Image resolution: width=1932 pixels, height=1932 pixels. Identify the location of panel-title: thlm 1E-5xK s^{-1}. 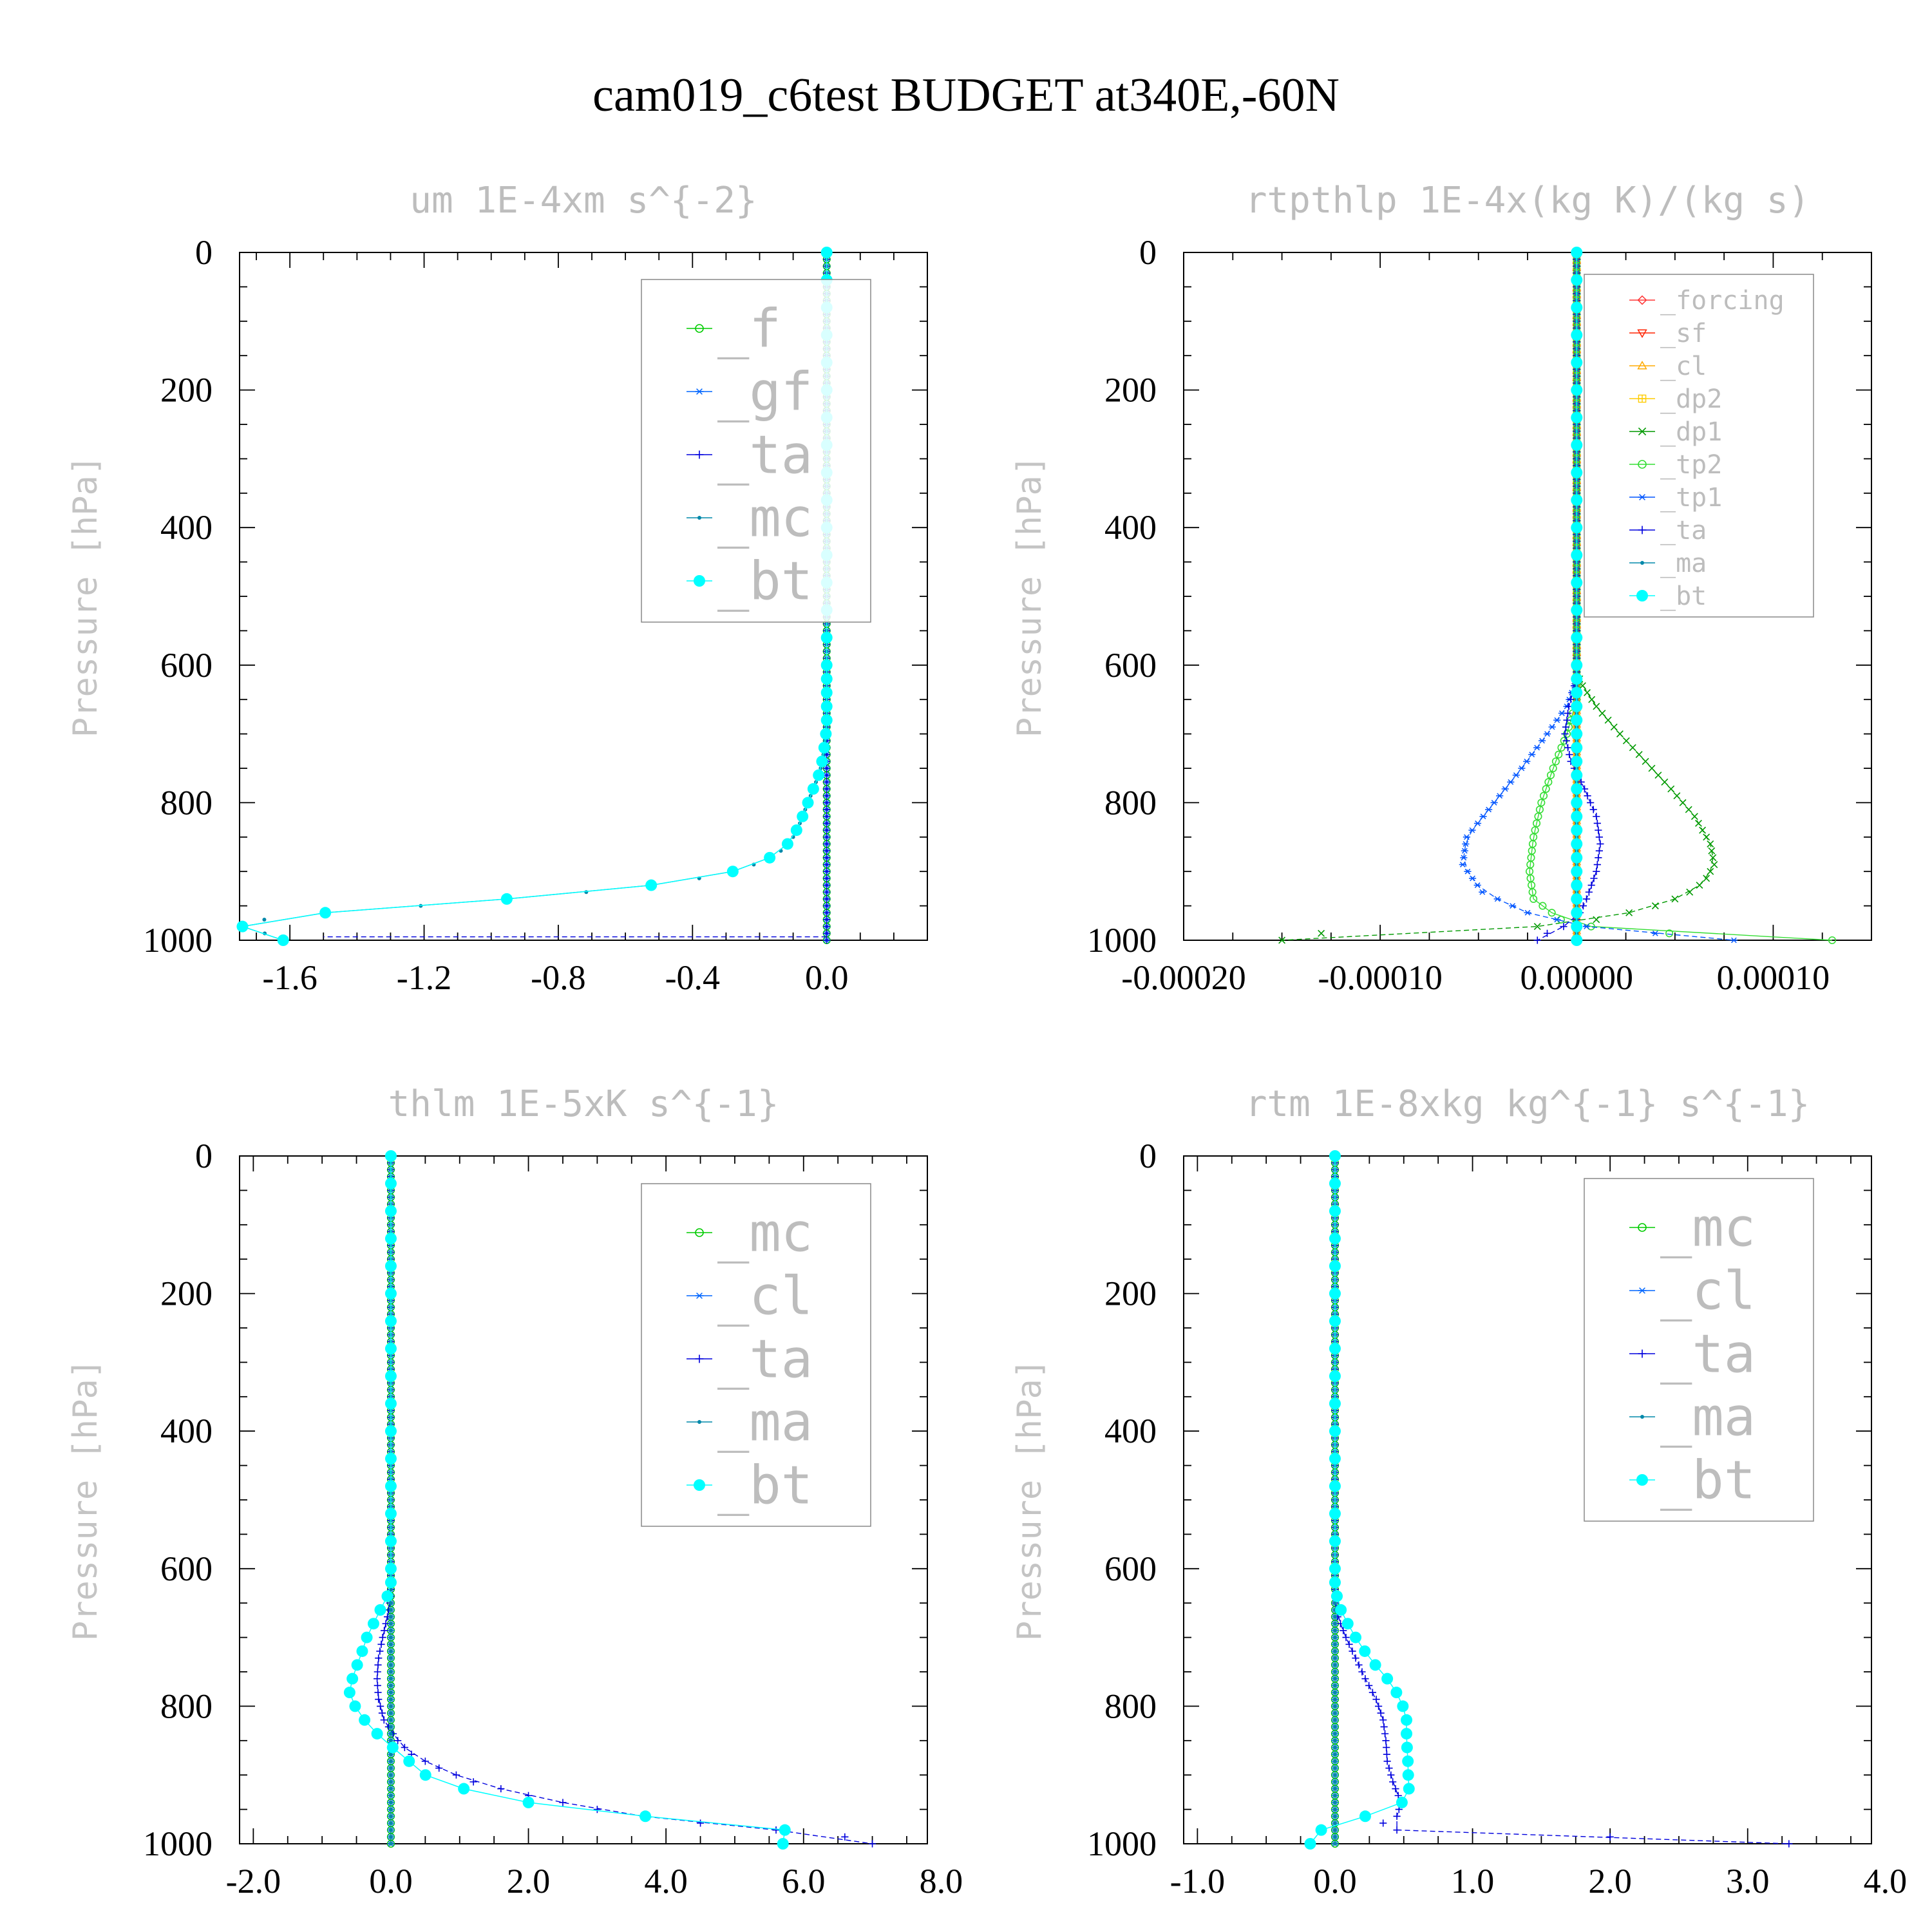
(583, 1104).